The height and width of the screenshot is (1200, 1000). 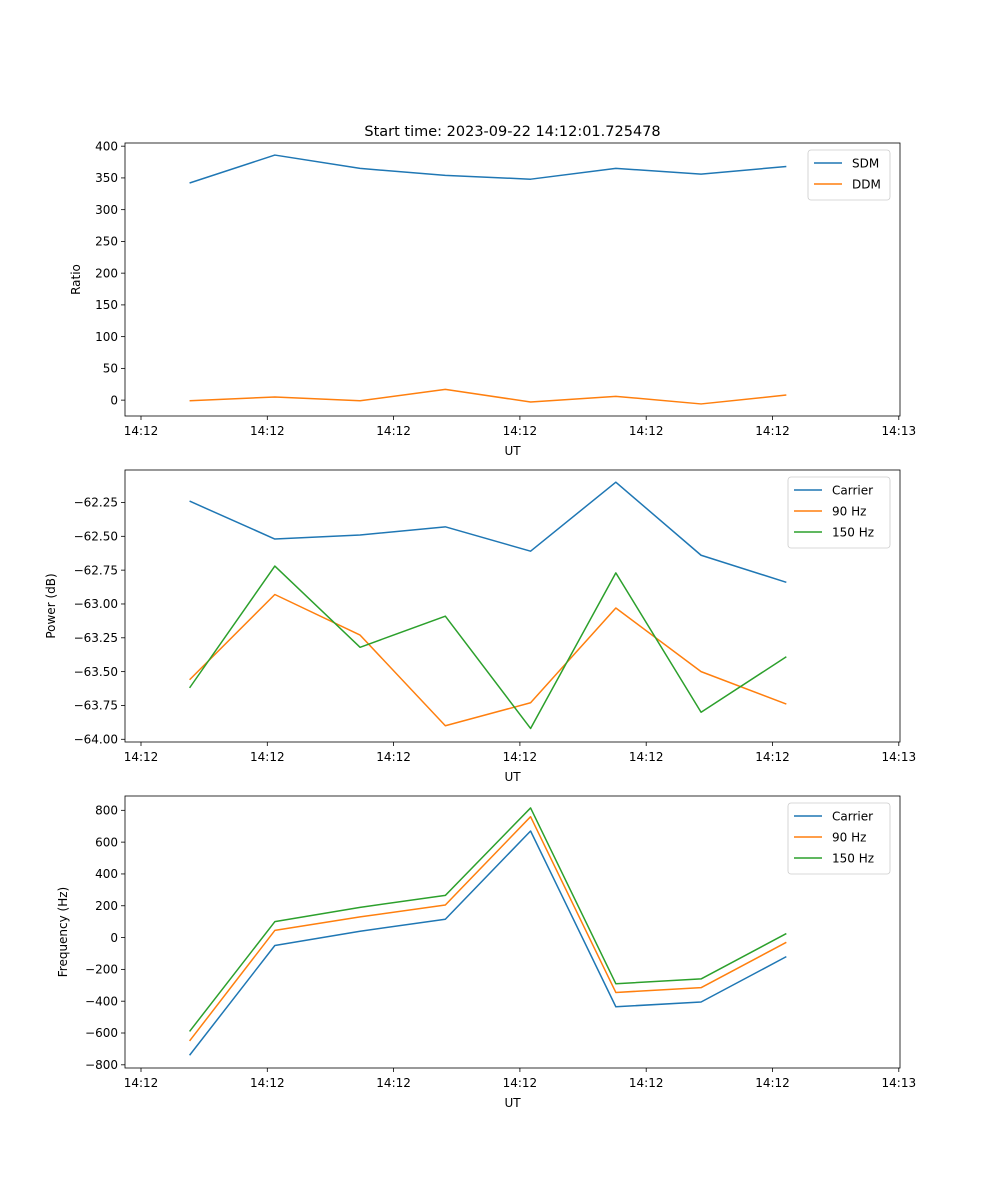 I want to click on y-tick-label: −62.25, so click(x=96, y=503).